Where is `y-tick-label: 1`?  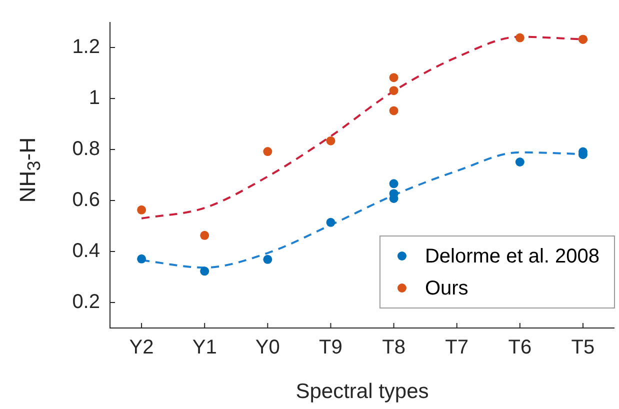 y-tick-label: 1 is located at coordinates (94, 98).